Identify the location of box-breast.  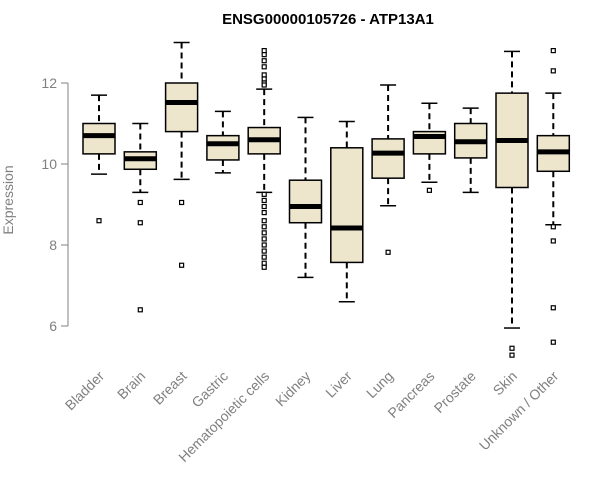
(181, 154).